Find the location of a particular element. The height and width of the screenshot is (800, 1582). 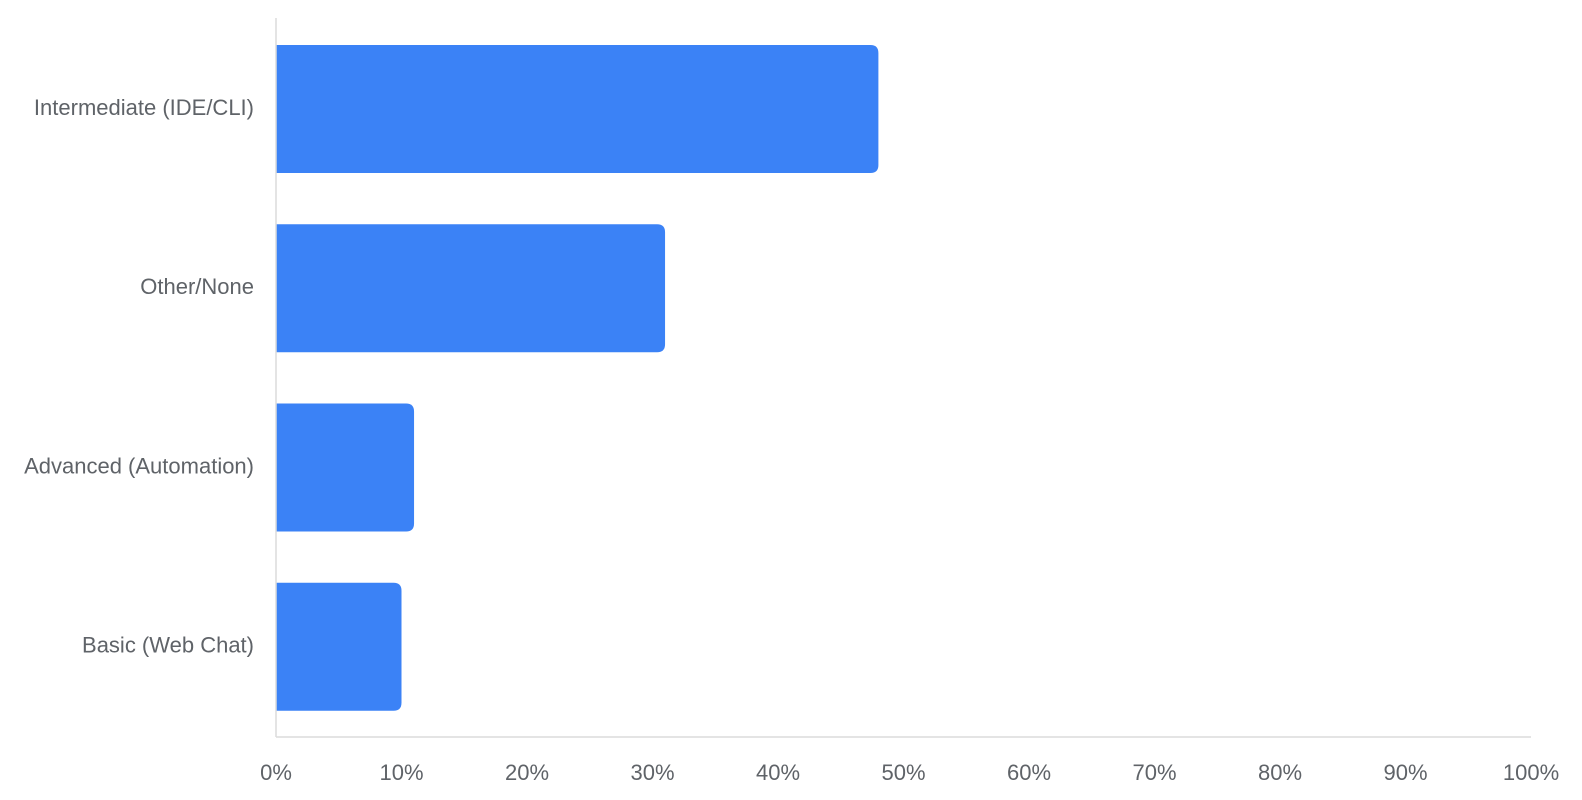

category-label: Basic (Web Chat) is located at coordinates (168, 645).